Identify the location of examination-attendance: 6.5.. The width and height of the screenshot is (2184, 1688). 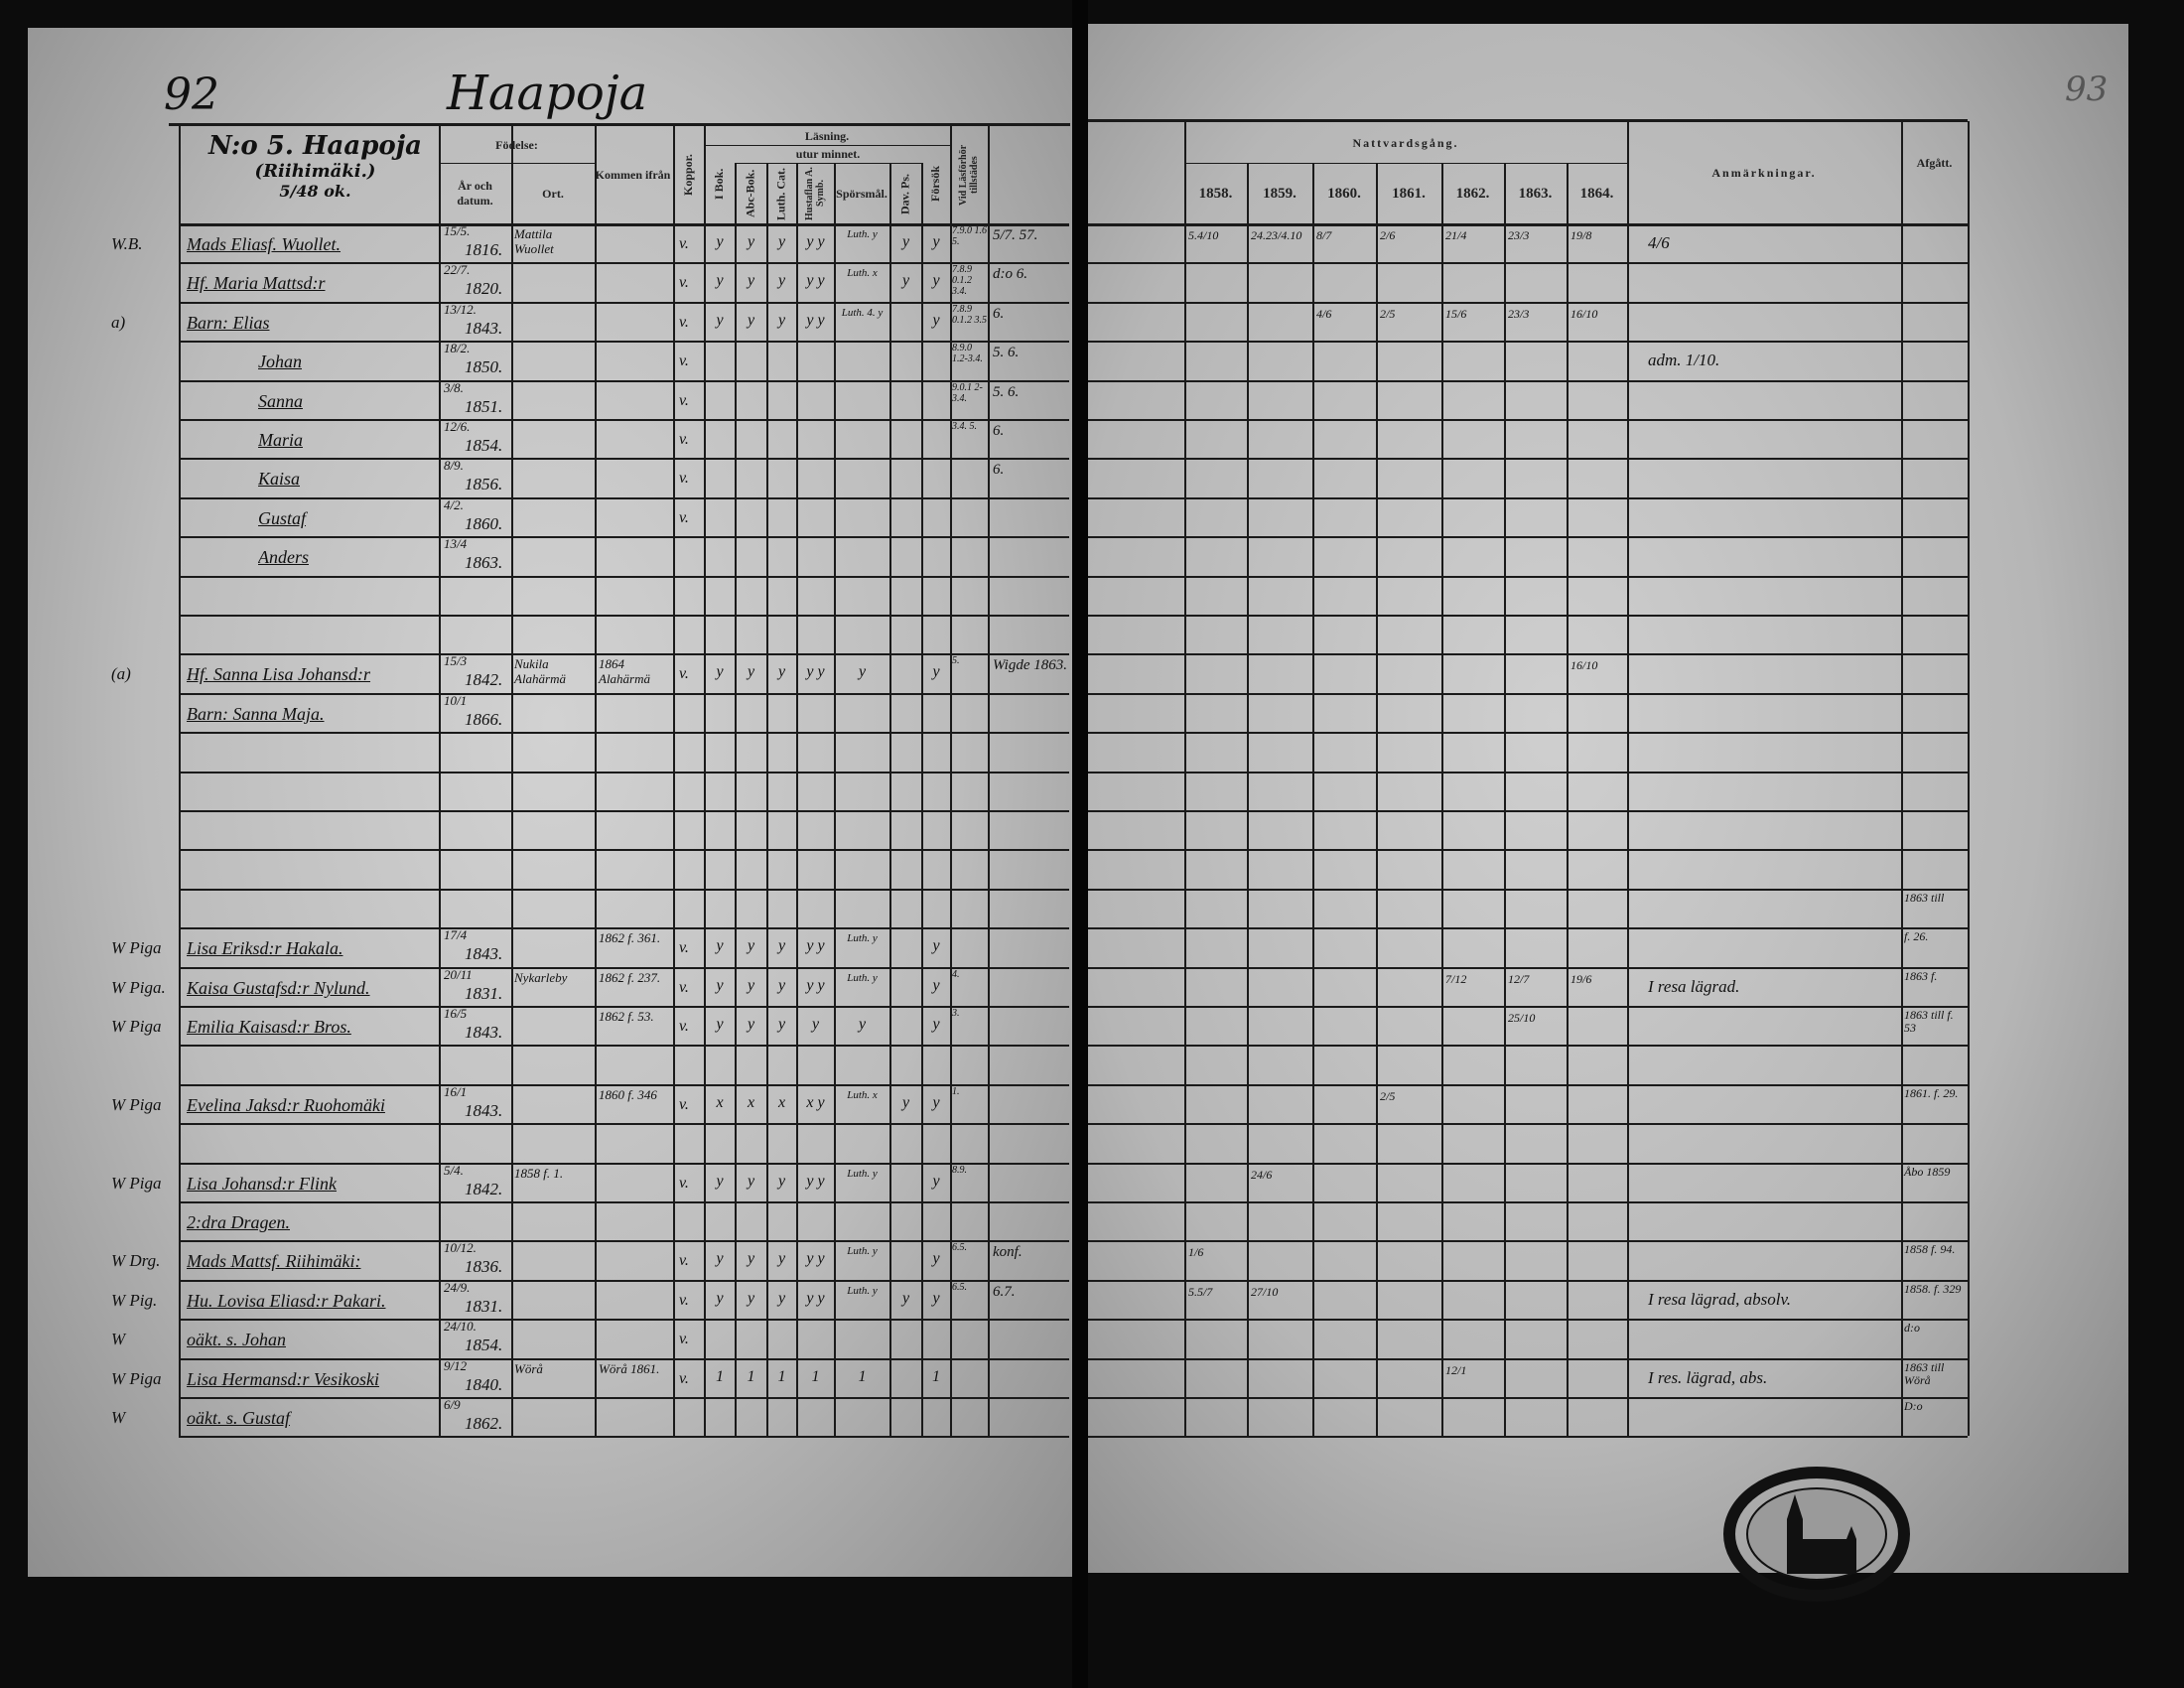
(959, 1247).